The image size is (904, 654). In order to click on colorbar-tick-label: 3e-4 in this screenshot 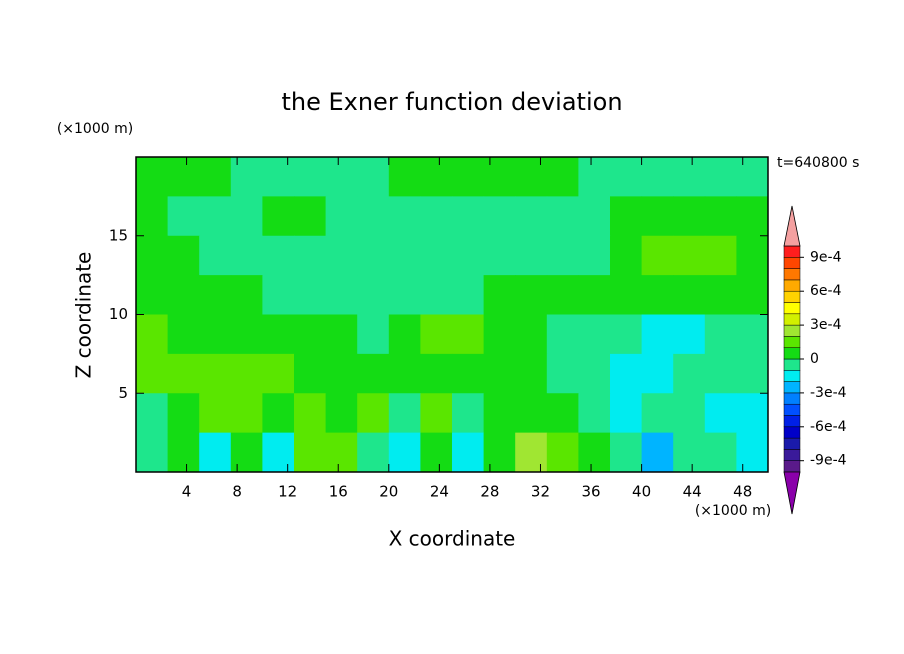, I will do `click(826, 325)`.